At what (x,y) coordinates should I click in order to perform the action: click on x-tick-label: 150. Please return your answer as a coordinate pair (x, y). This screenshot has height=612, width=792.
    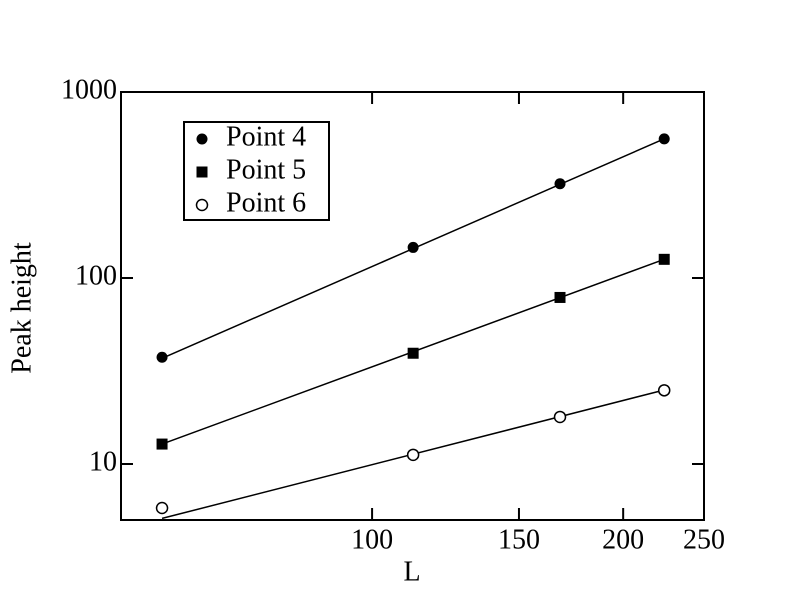
    Looking at the image, I should click on (519, 539).